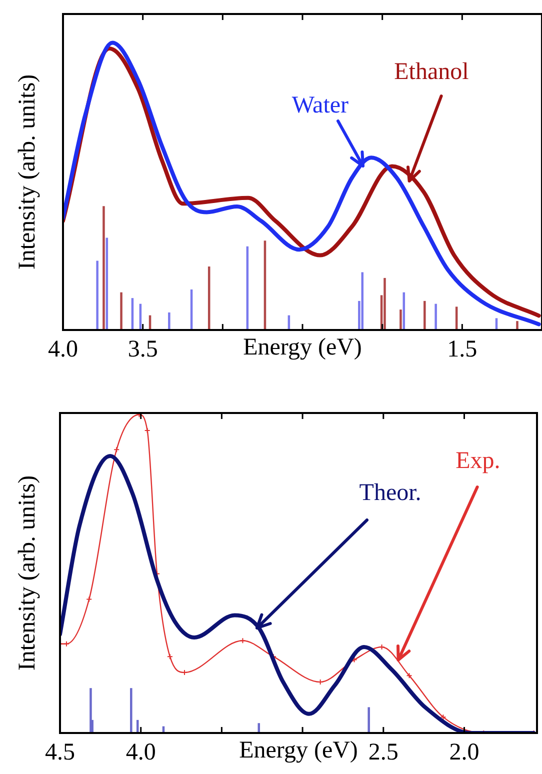 The image size is (542, 774). I want to click on annotation: Theor., so click(390, 493).